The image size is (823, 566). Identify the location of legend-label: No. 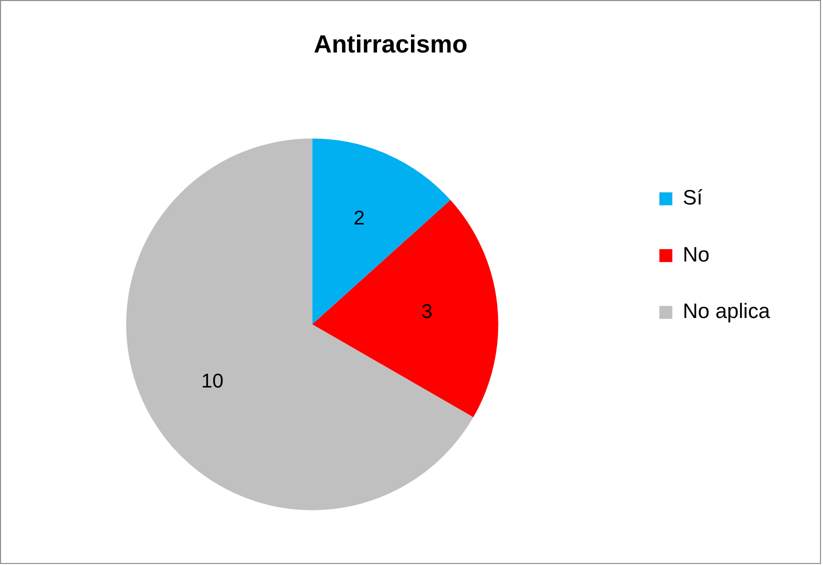
(696, 254).